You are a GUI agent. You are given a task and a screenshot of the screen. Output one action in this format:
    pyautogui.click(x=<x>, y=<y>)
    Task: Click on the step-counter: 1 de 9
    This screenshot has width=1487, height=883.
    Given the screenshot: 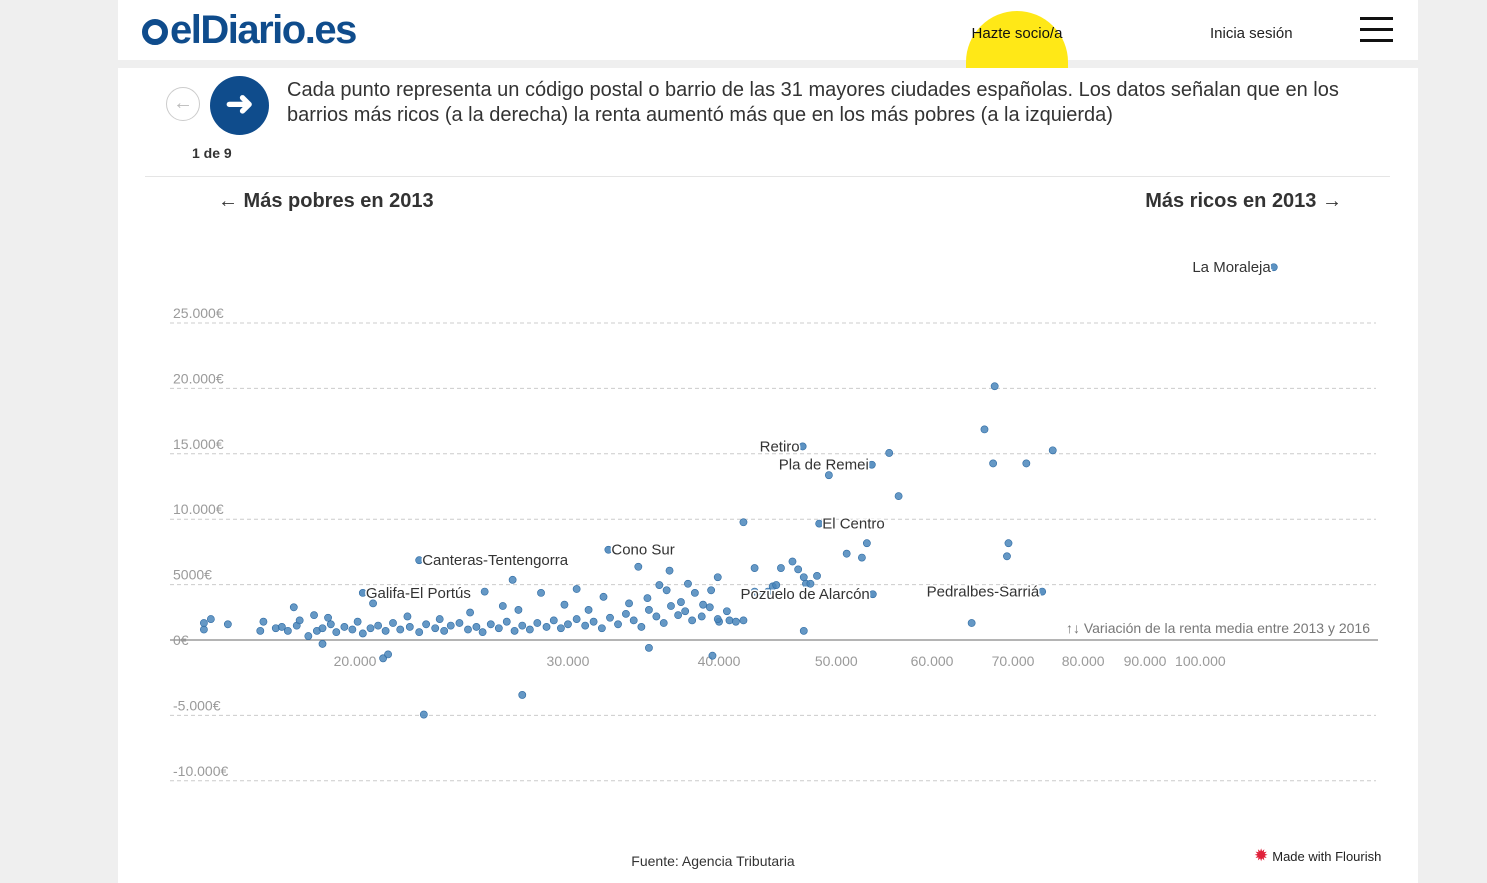 What is the action you would take?
    pyautogui.click(x=212, y=153)
    